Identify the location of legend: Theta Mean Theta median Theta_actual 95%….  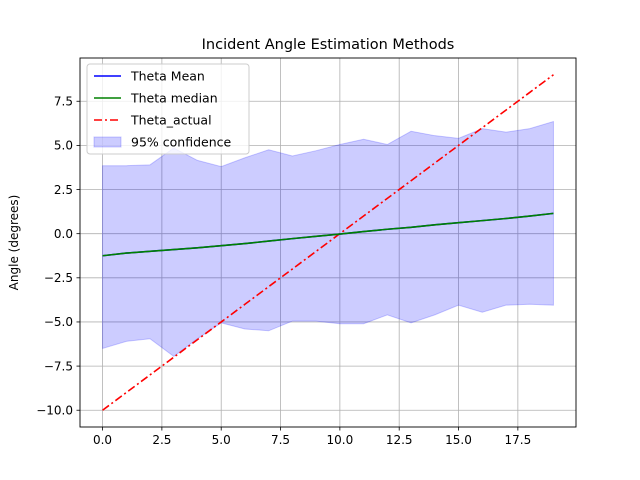
(168, 109).